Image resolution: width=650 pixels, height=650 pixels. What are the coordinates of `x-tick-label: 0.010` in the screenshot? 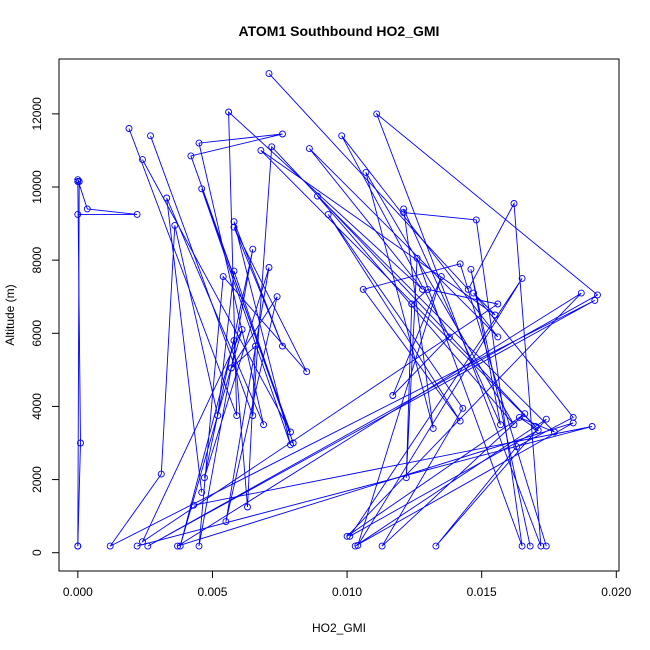 It's located at (347, 592).